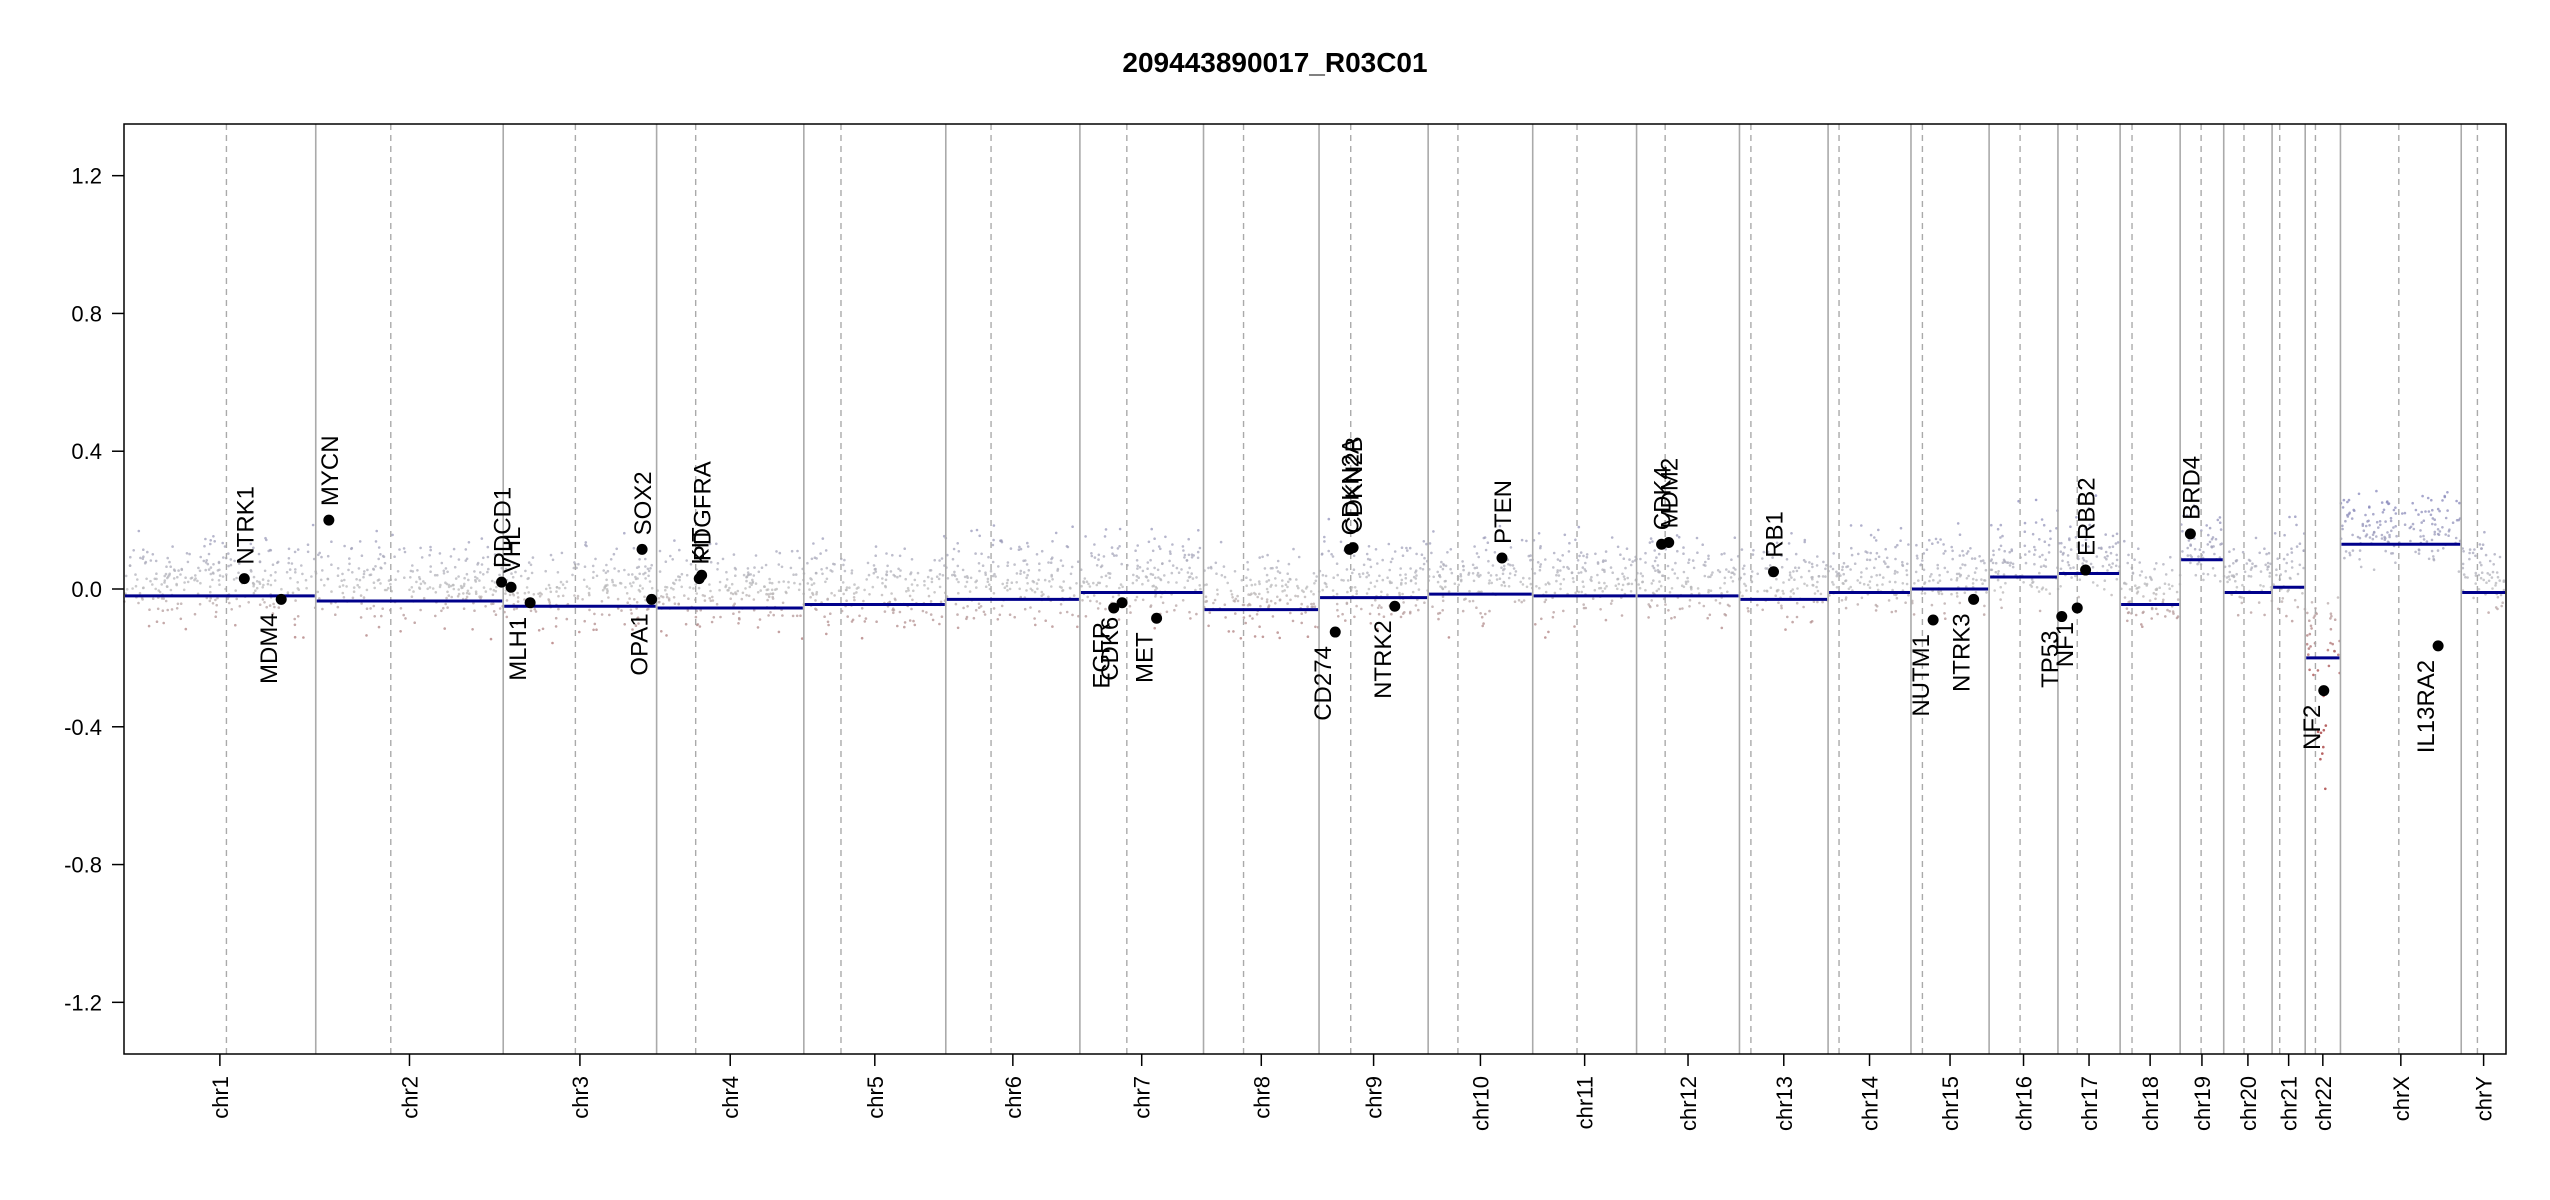  I want to click on y-tick-label-0: 1.2, so click(86, 176).